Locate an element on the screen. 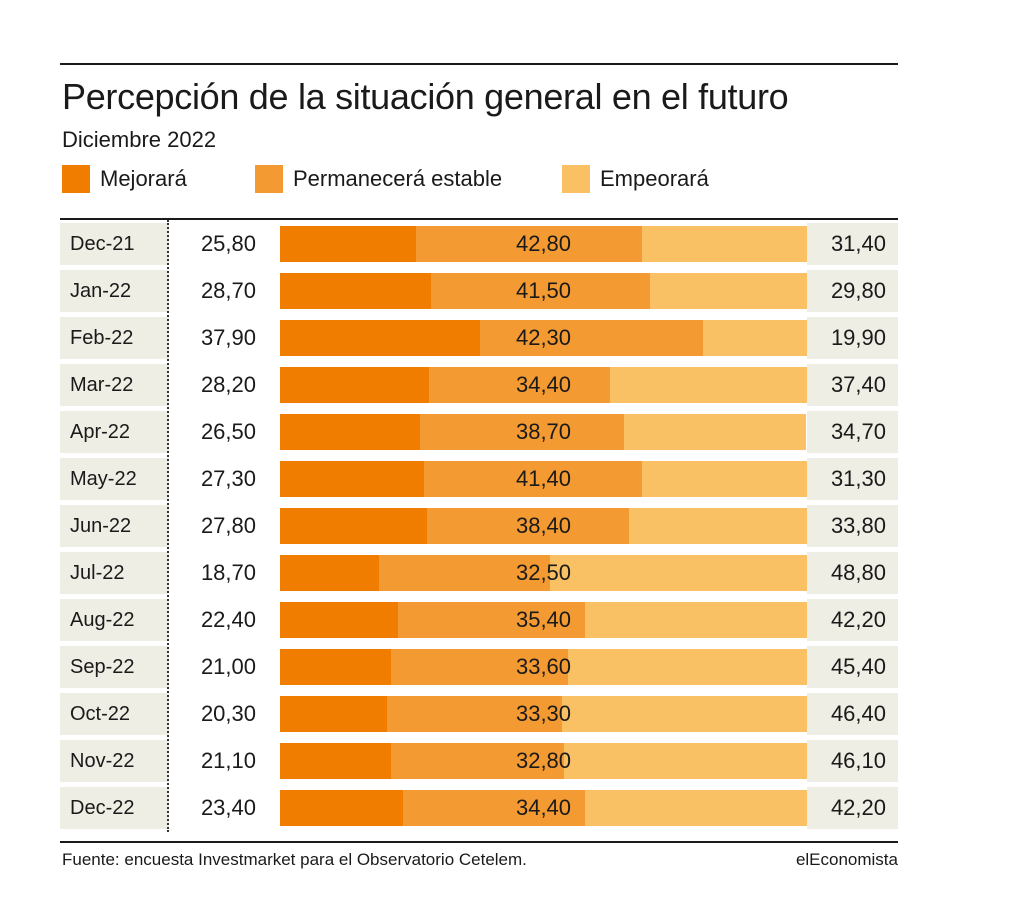 Image resolution: width=1014 pixels, height=915 pixels. category-label-jul-22: Jul-22 is located at coordinates (97, 573).